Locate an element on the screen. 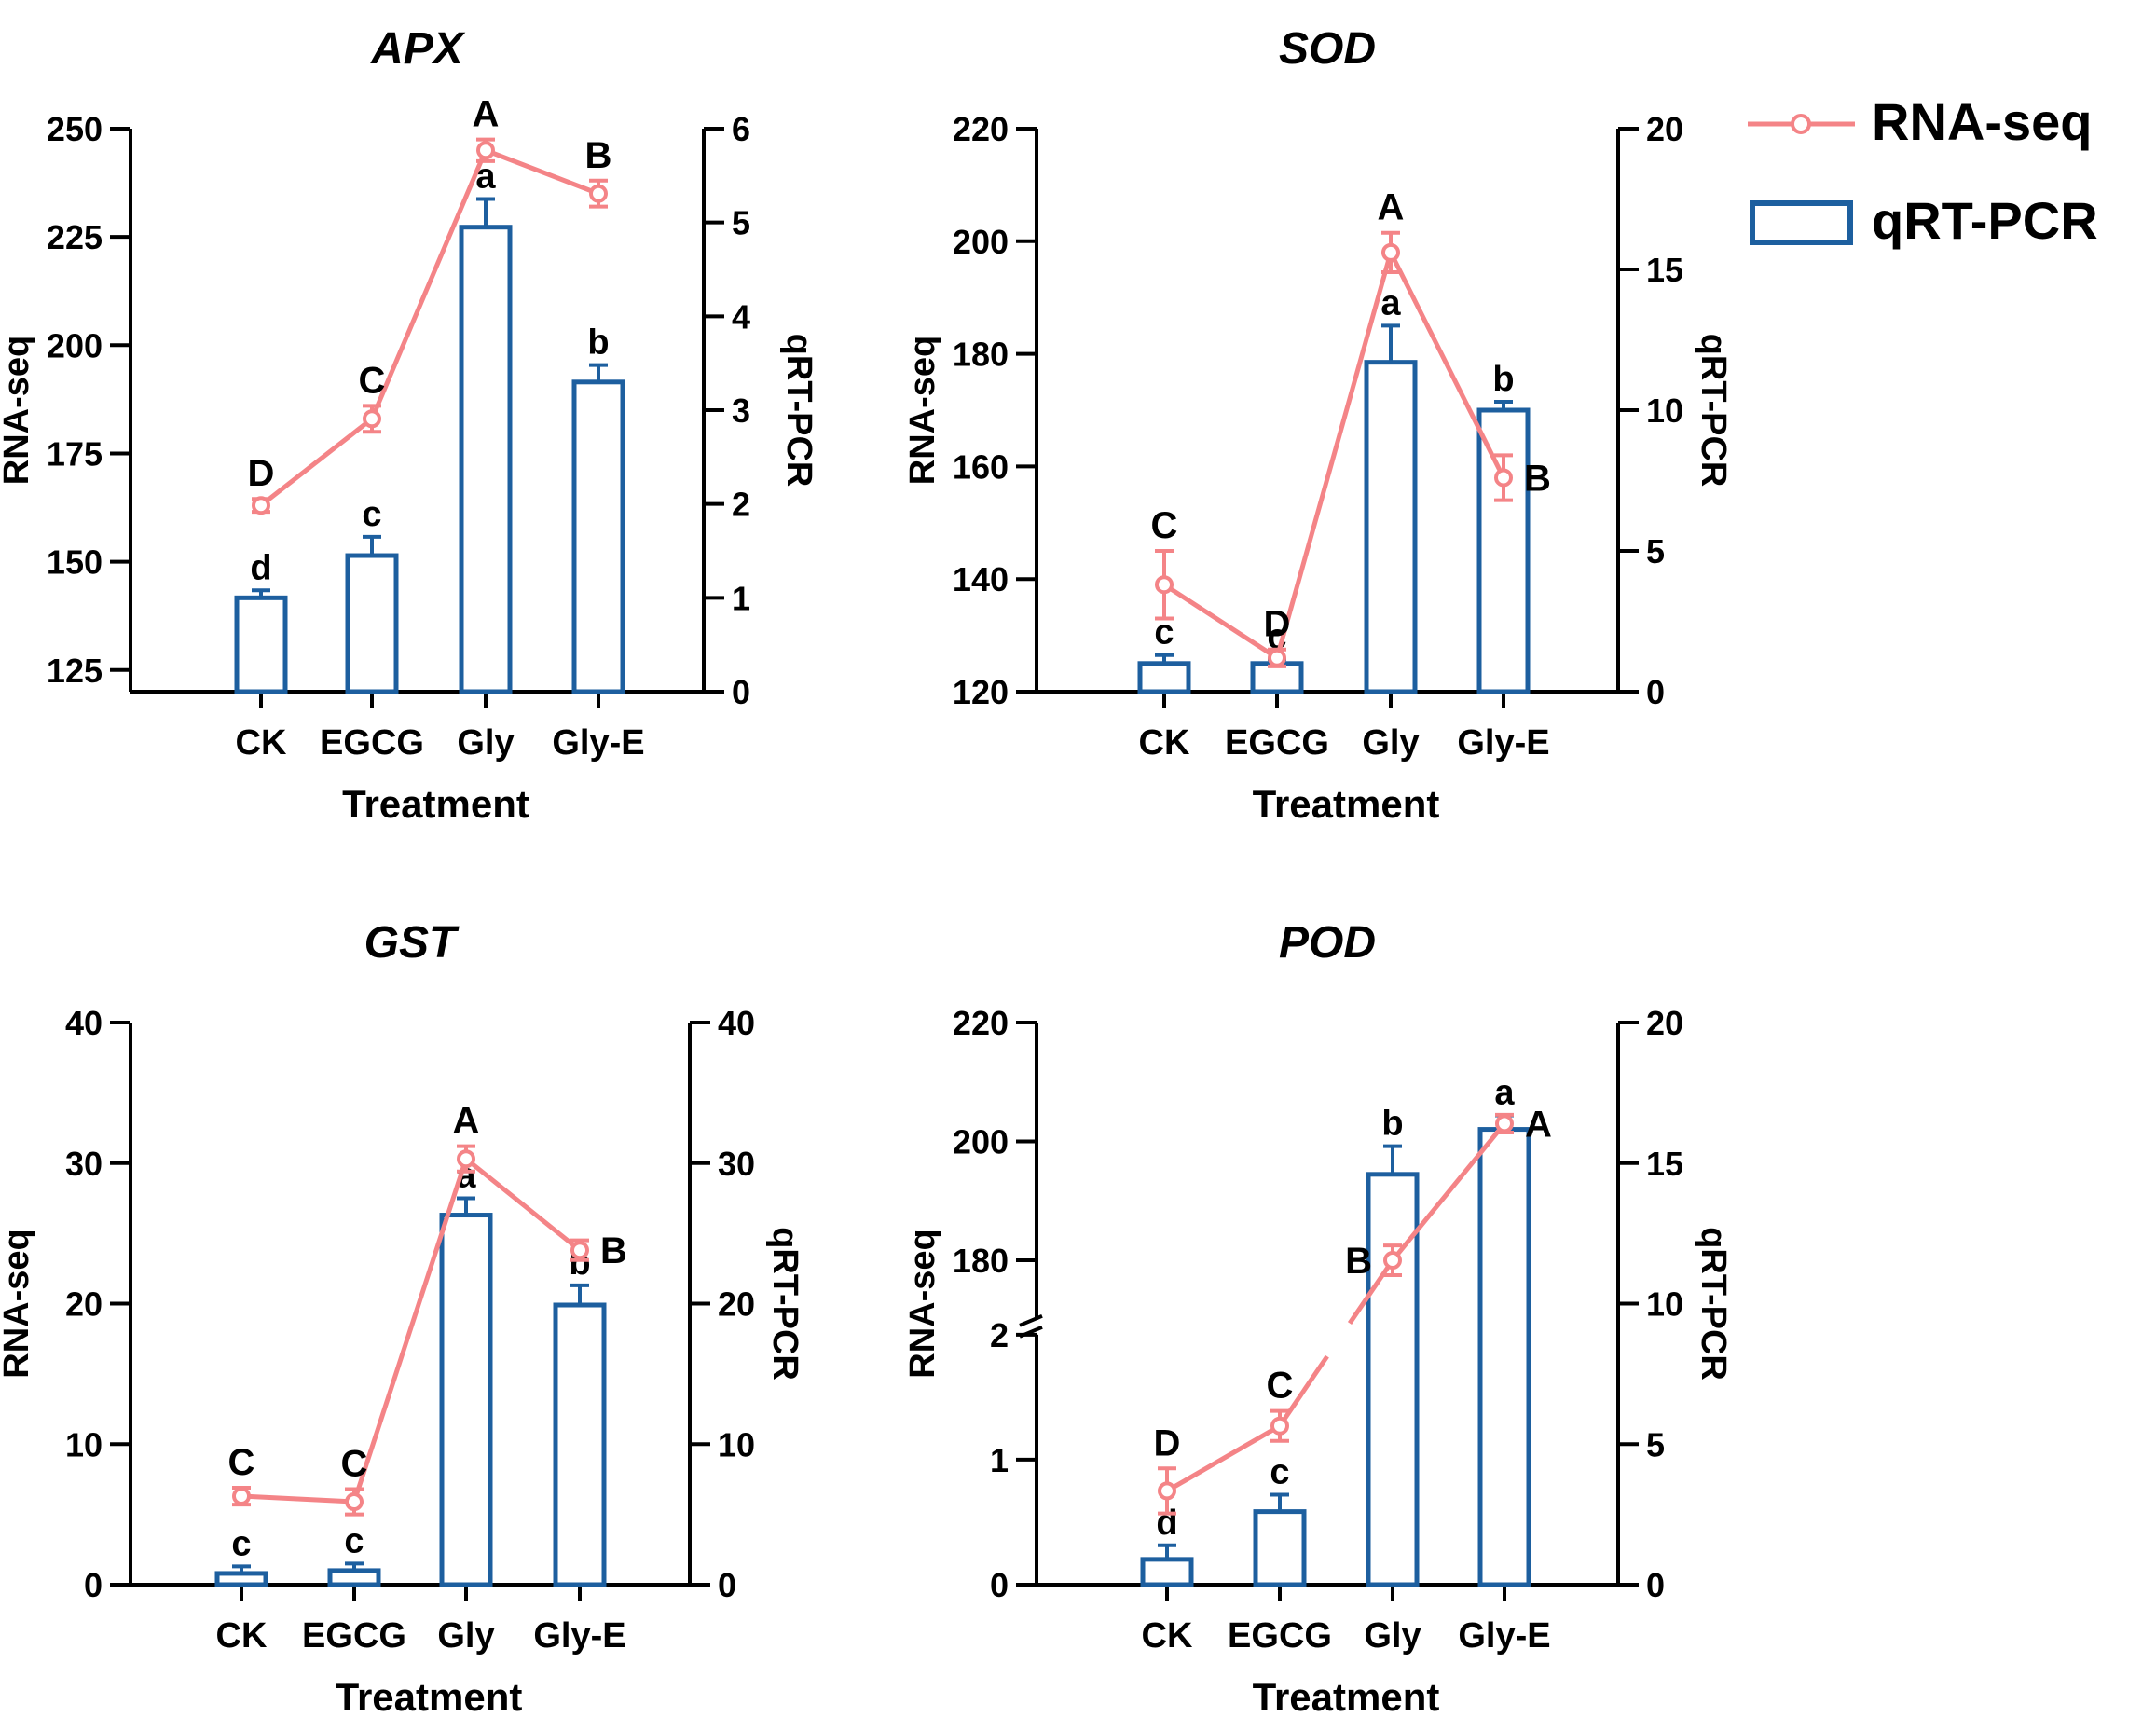 Image resolution: width=2156 pixels, height=1731 pixels. right-tick-label: 1 is located at coordinates (741, 598).